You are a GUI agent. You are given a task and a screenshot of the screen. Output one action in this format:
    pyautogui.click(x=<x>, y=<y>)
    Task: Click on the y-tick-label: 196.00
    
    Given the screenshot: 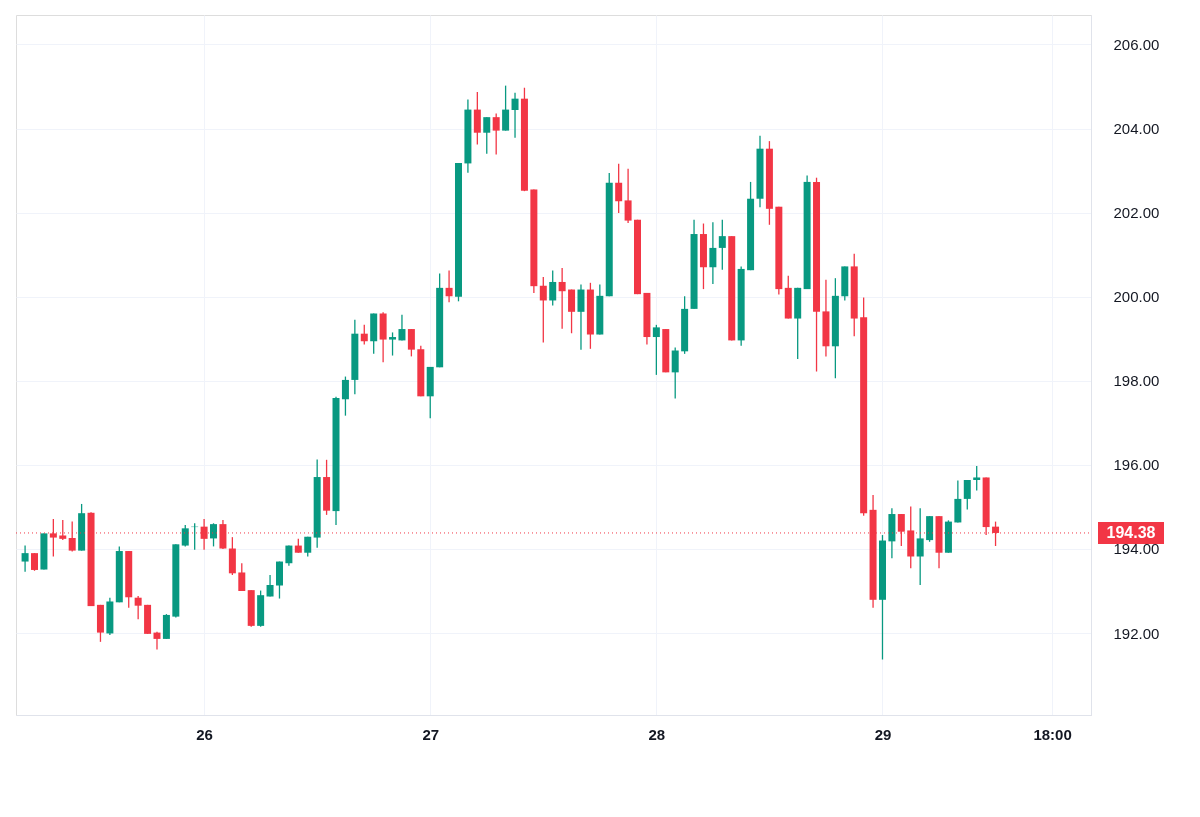 What is the action you would take?
    pyautogui.click(x=1136, y=465)
    